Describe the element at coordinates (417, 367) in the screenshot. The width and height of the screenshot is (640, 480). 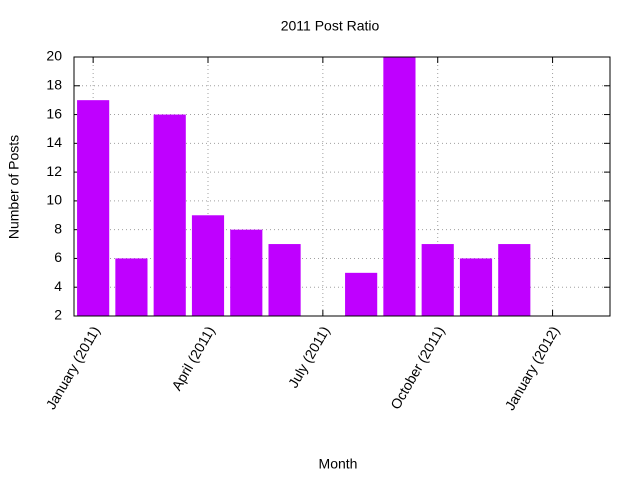
I see `x-tick-label: October (2011)` at that location.